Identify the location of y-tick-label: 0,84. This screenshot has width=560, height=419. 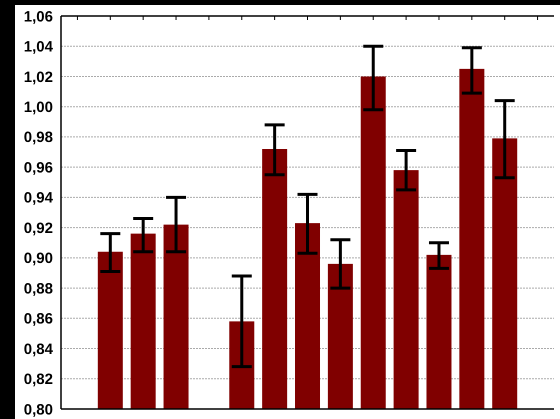
(39, 349).